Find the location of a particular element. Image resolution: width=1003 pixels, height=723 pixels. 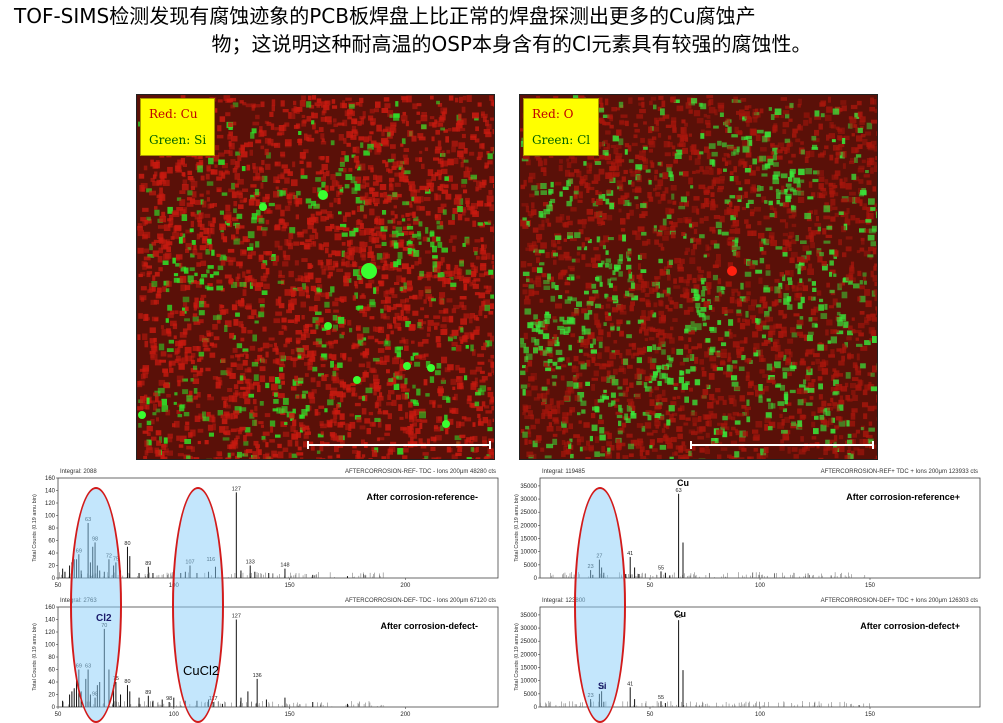

image-legend: Red: O Green: Cl is located at coordinates (561, 127).